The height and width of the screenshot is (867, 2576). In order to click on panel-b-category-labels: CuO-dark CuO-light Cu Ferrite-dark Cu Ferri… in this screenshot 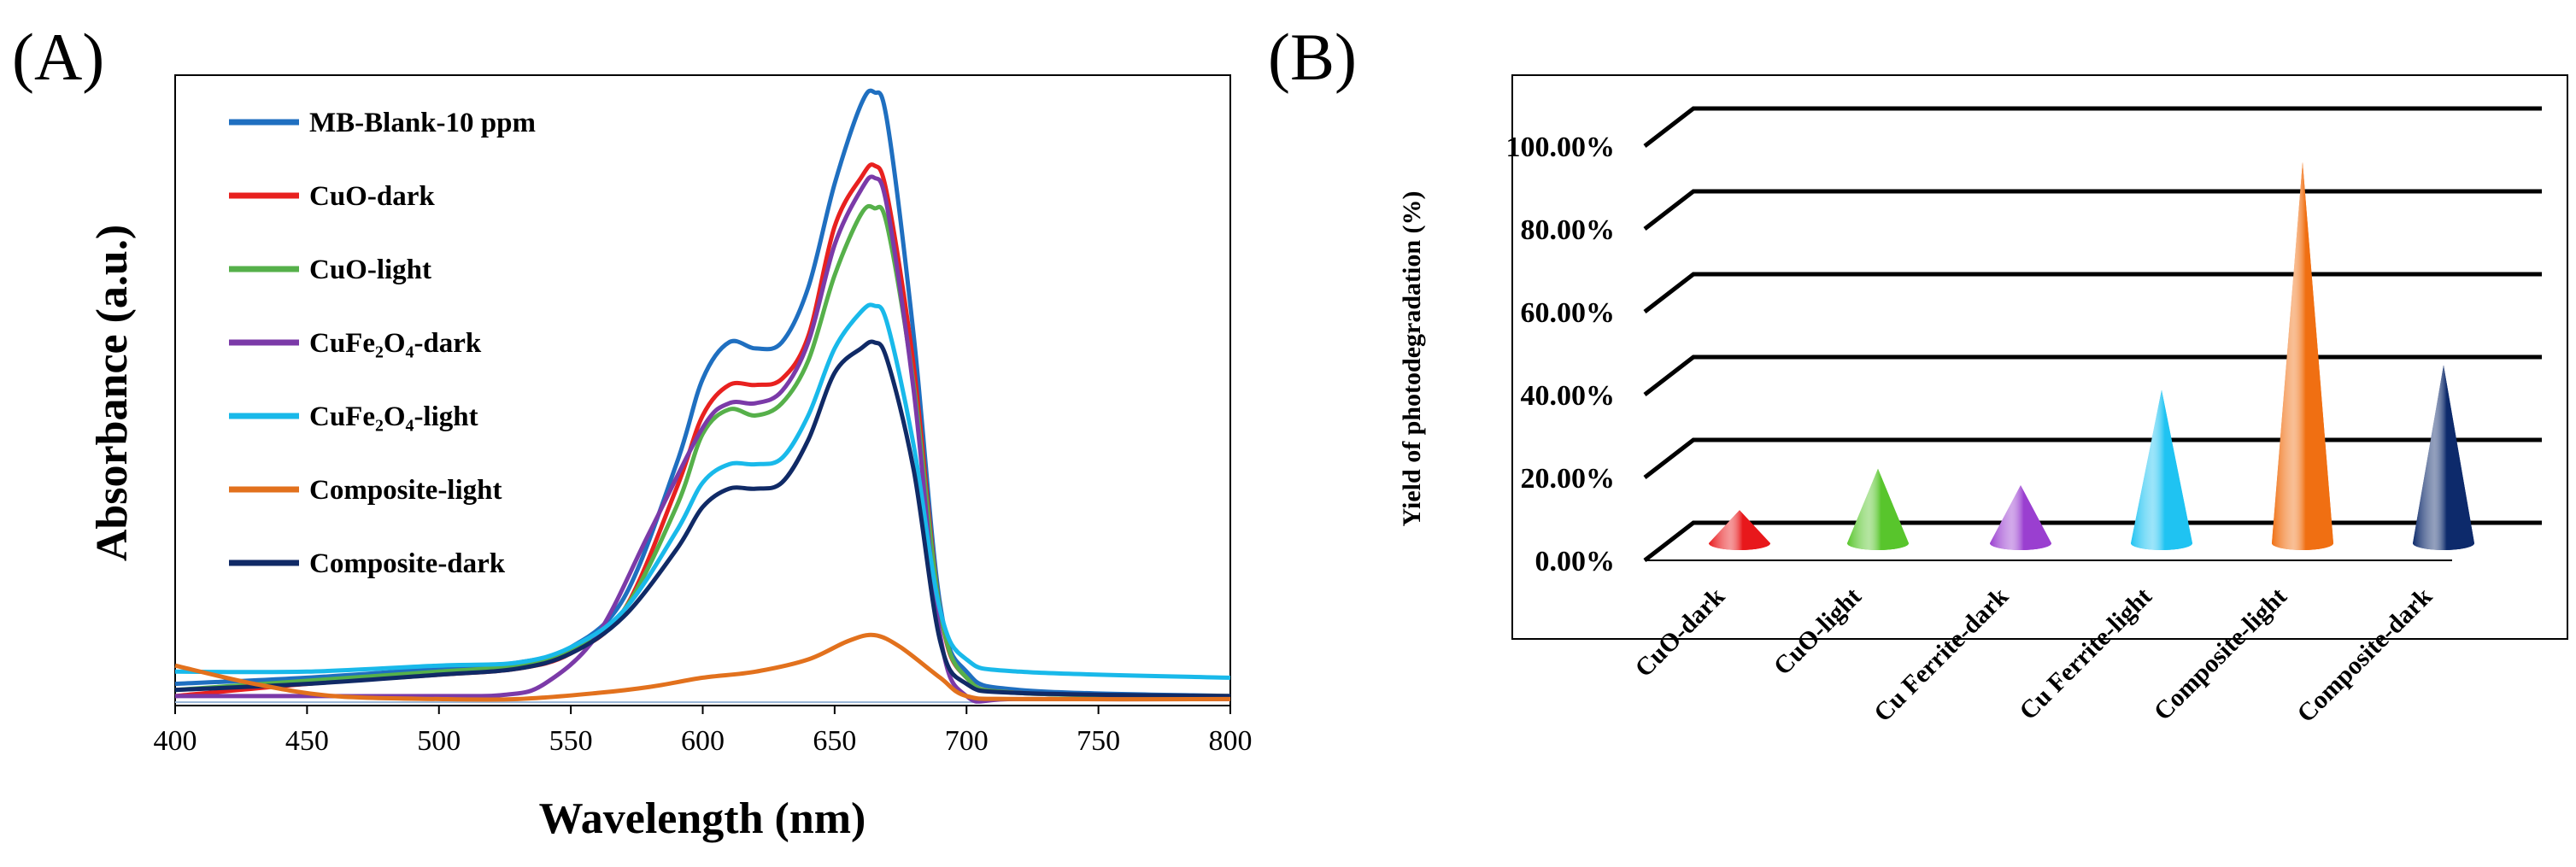, I will do `click(2033, 655)`.